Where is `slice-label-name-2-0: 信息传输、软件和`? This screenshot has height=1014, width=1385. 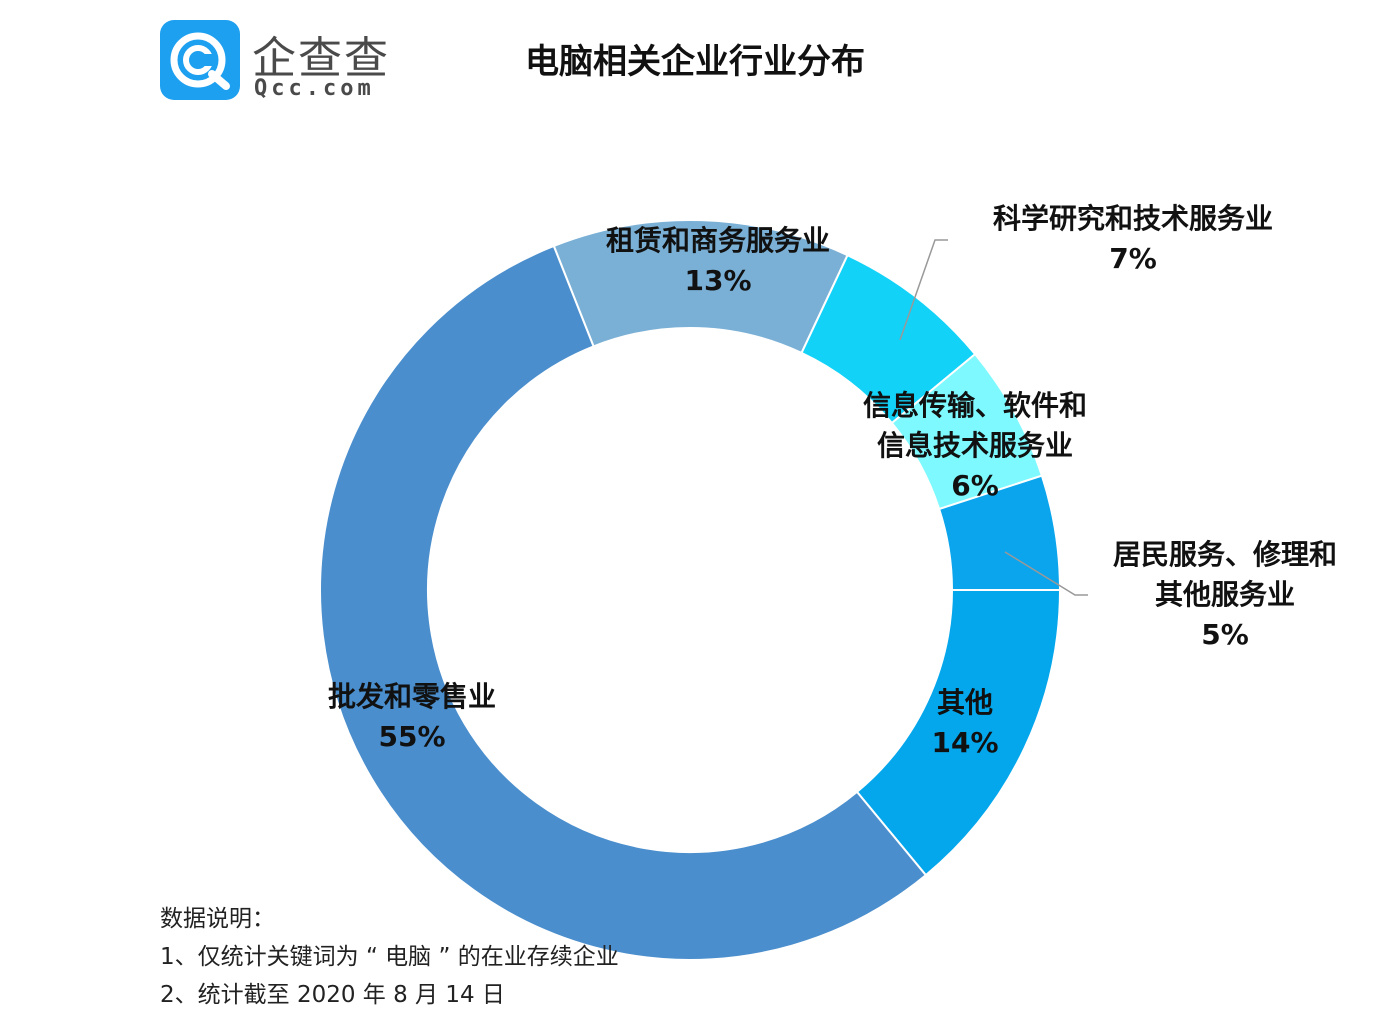
slice-label-name-2-0: 信息传输、软件和 is located at coordinates (975, 405).